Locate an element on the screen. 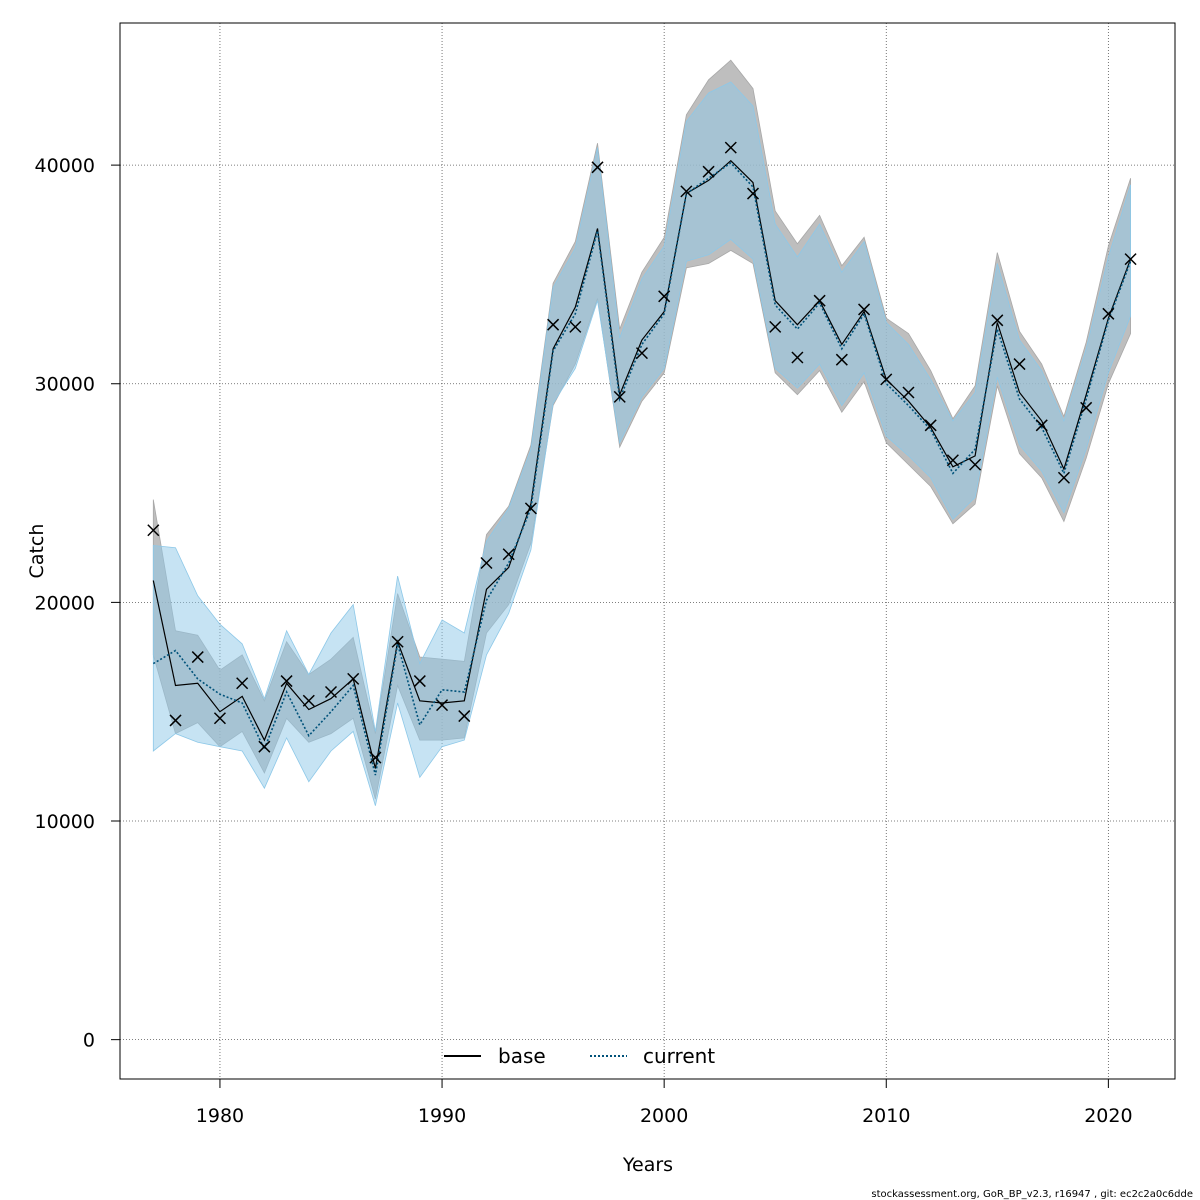 The height and width of the screenshot is (1200, 1200). y-tick-label: 40000 is located at coordinates (65, 166).